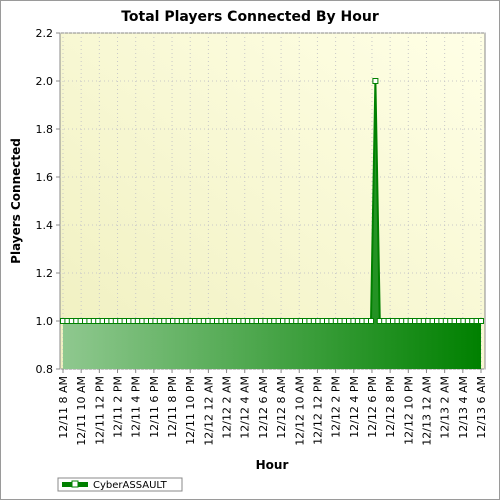 This screenshot has height=500, width=500. I want to click on x-tick-label: 12/13 4 AM, so click(463, 407).